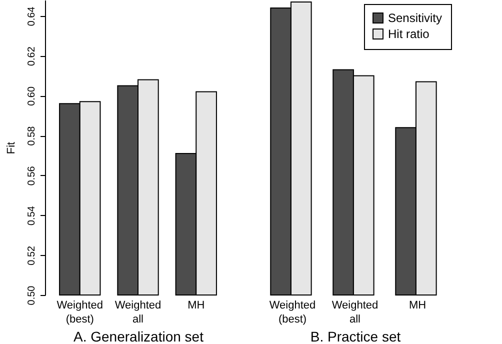 The width and height of the screenshot is (502, 344). Describe the element at coordinates (355, 336) in the screenshot. I see `x-axis-title: B. Practice set` at that location.